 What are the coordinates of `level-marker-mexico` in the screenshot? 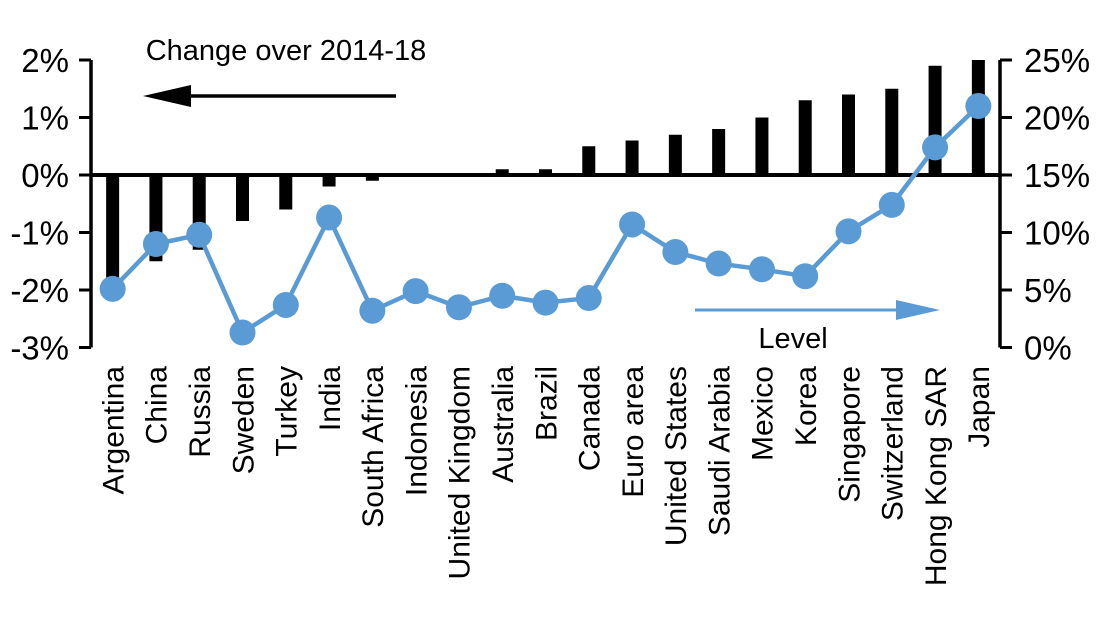 It's located at (761, 269).